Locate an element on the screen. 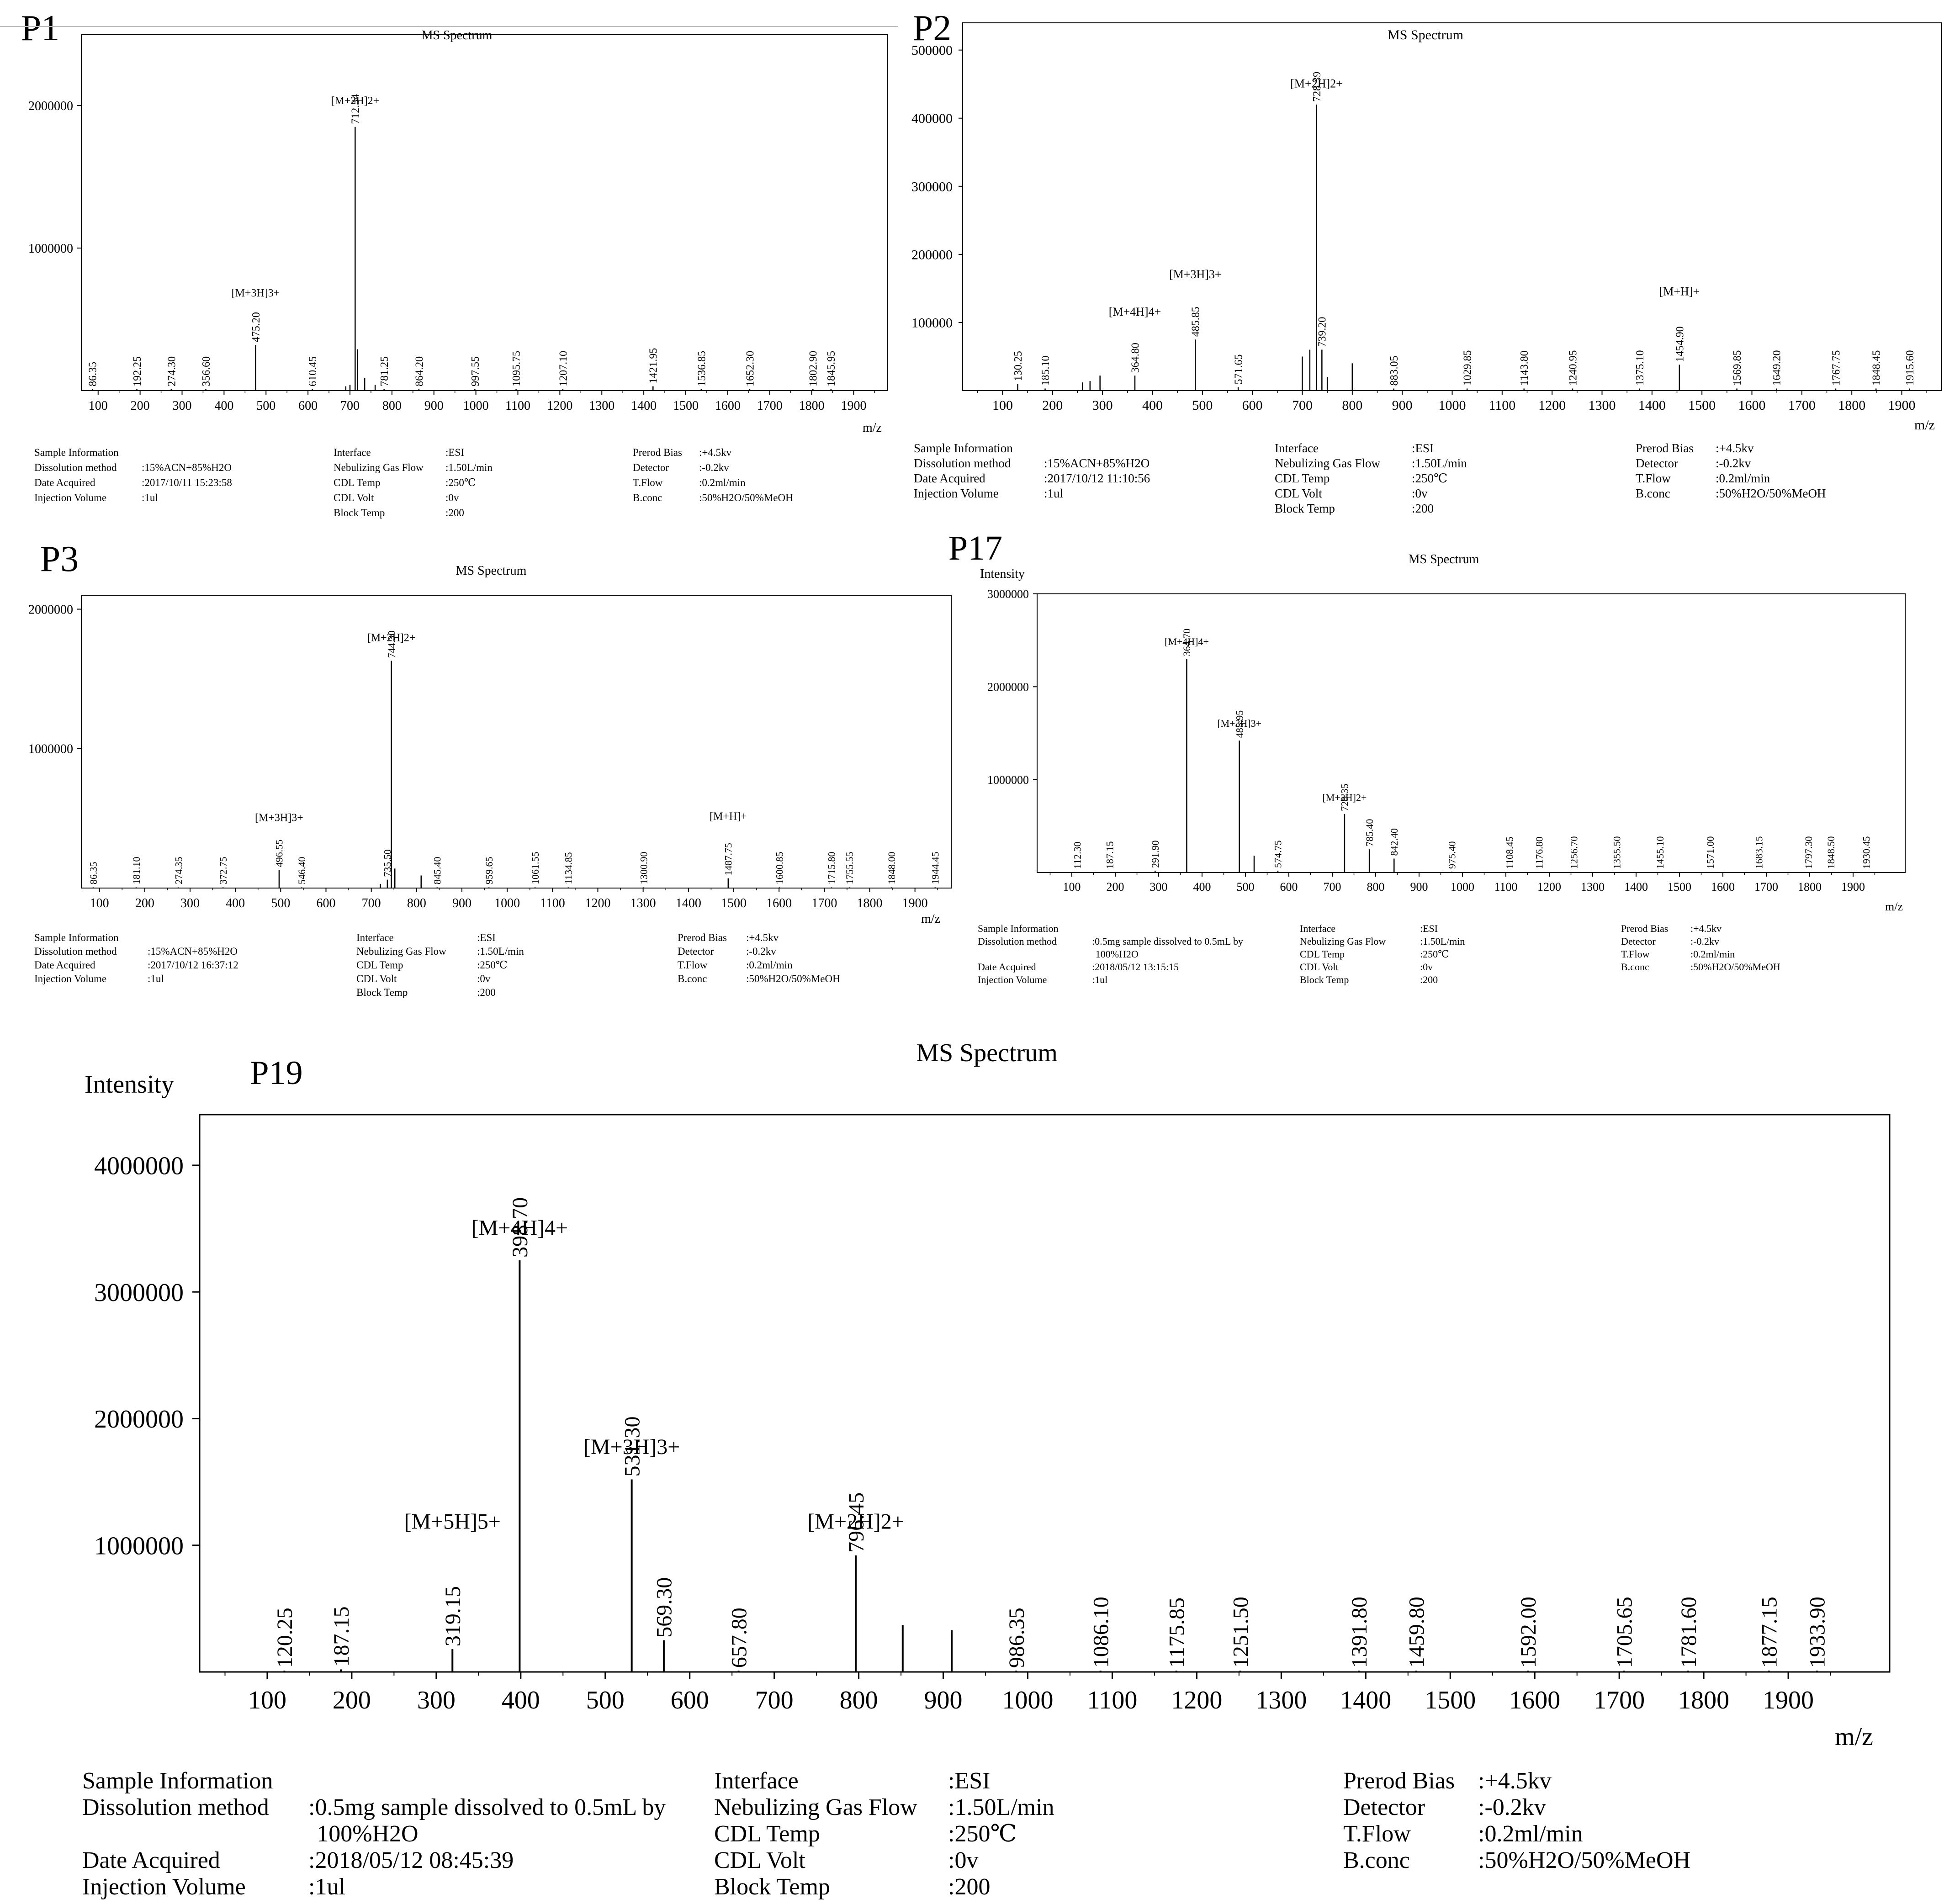 This screenshot has width=1960, height=1904. injection-value: :1ul is located at coordinates (326, 1887).